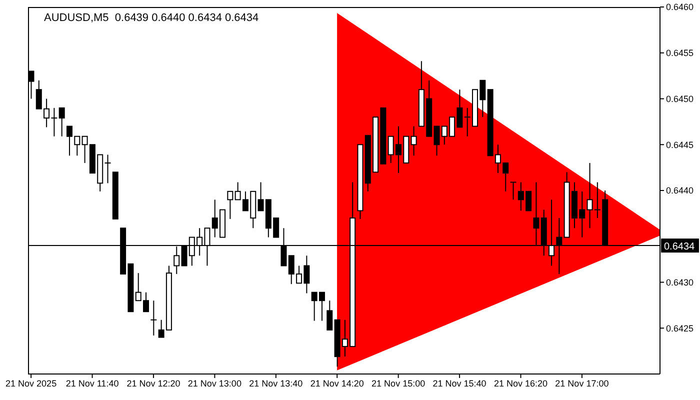  Describe the element at coordinates (153, 383) in the screenshot. I see `x-tick-label: 21 Nov 12:20` at that location.